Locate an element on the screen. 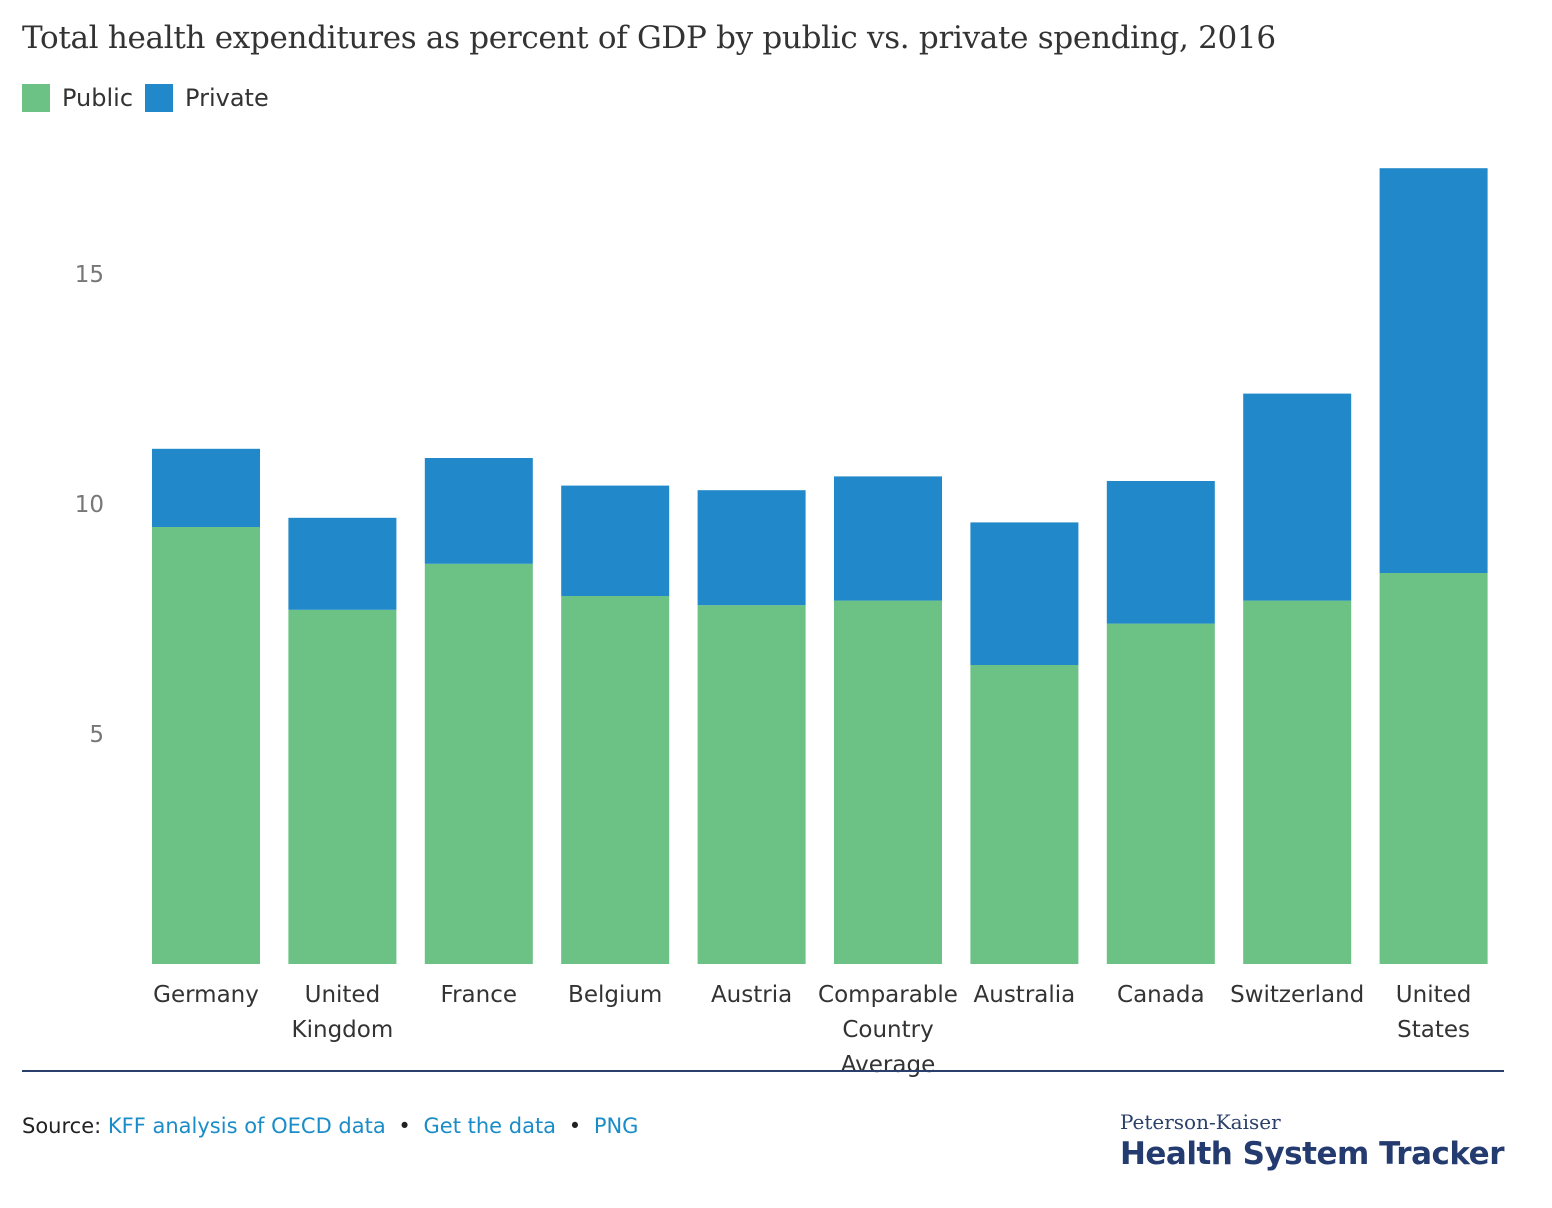 This screenshot has width=1552, height=1208. legend-swatch-public is located at coordinates (36, 98).